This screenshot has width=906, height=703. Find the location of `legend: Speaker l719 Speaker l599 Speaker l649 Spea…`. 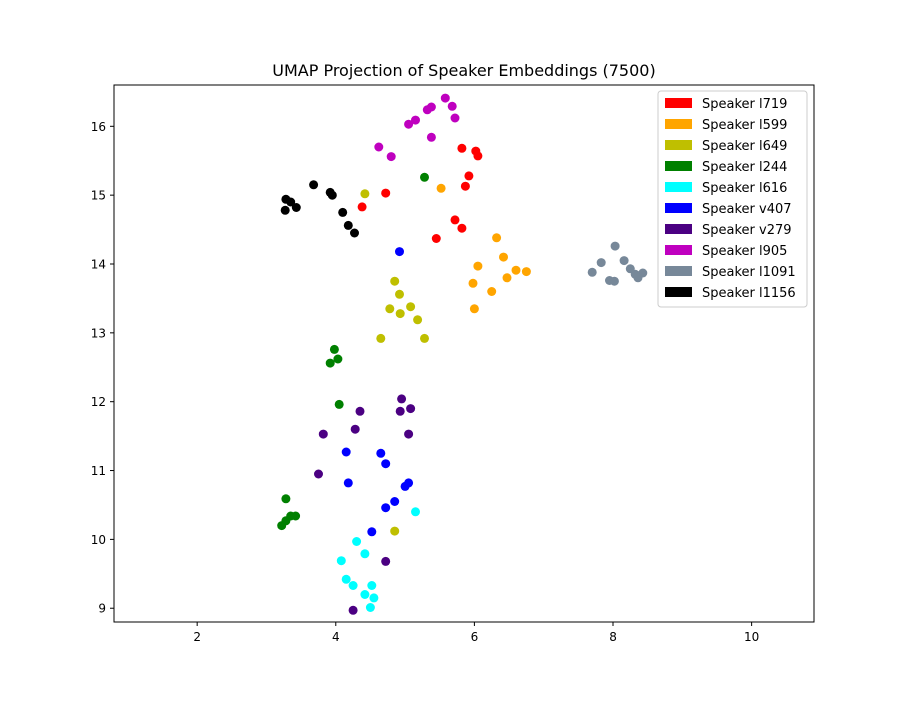

legend: Speaker l719 Speaker l599 Speaker l649 Spea… is located at coordinates (732, 199).